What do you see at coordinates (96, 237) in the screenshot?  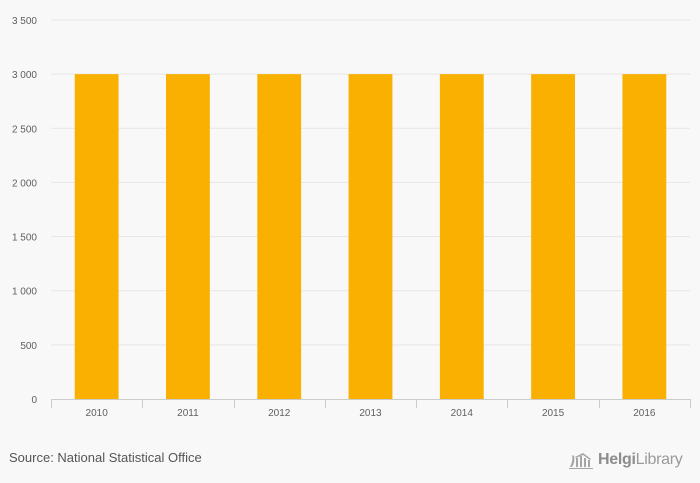 I see `bar-2010` at bounding box center [96, 237].